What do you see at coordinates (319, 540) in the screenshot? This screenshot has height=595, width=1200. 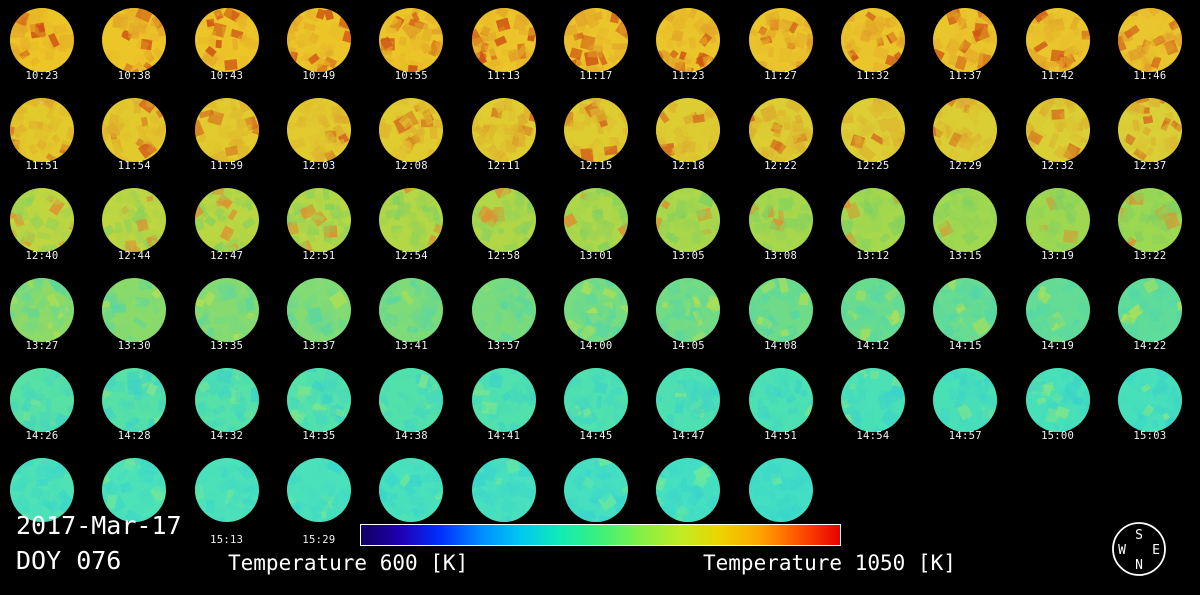 I see `disk-timestamp: 15:29` at bounding box center [319, 540].